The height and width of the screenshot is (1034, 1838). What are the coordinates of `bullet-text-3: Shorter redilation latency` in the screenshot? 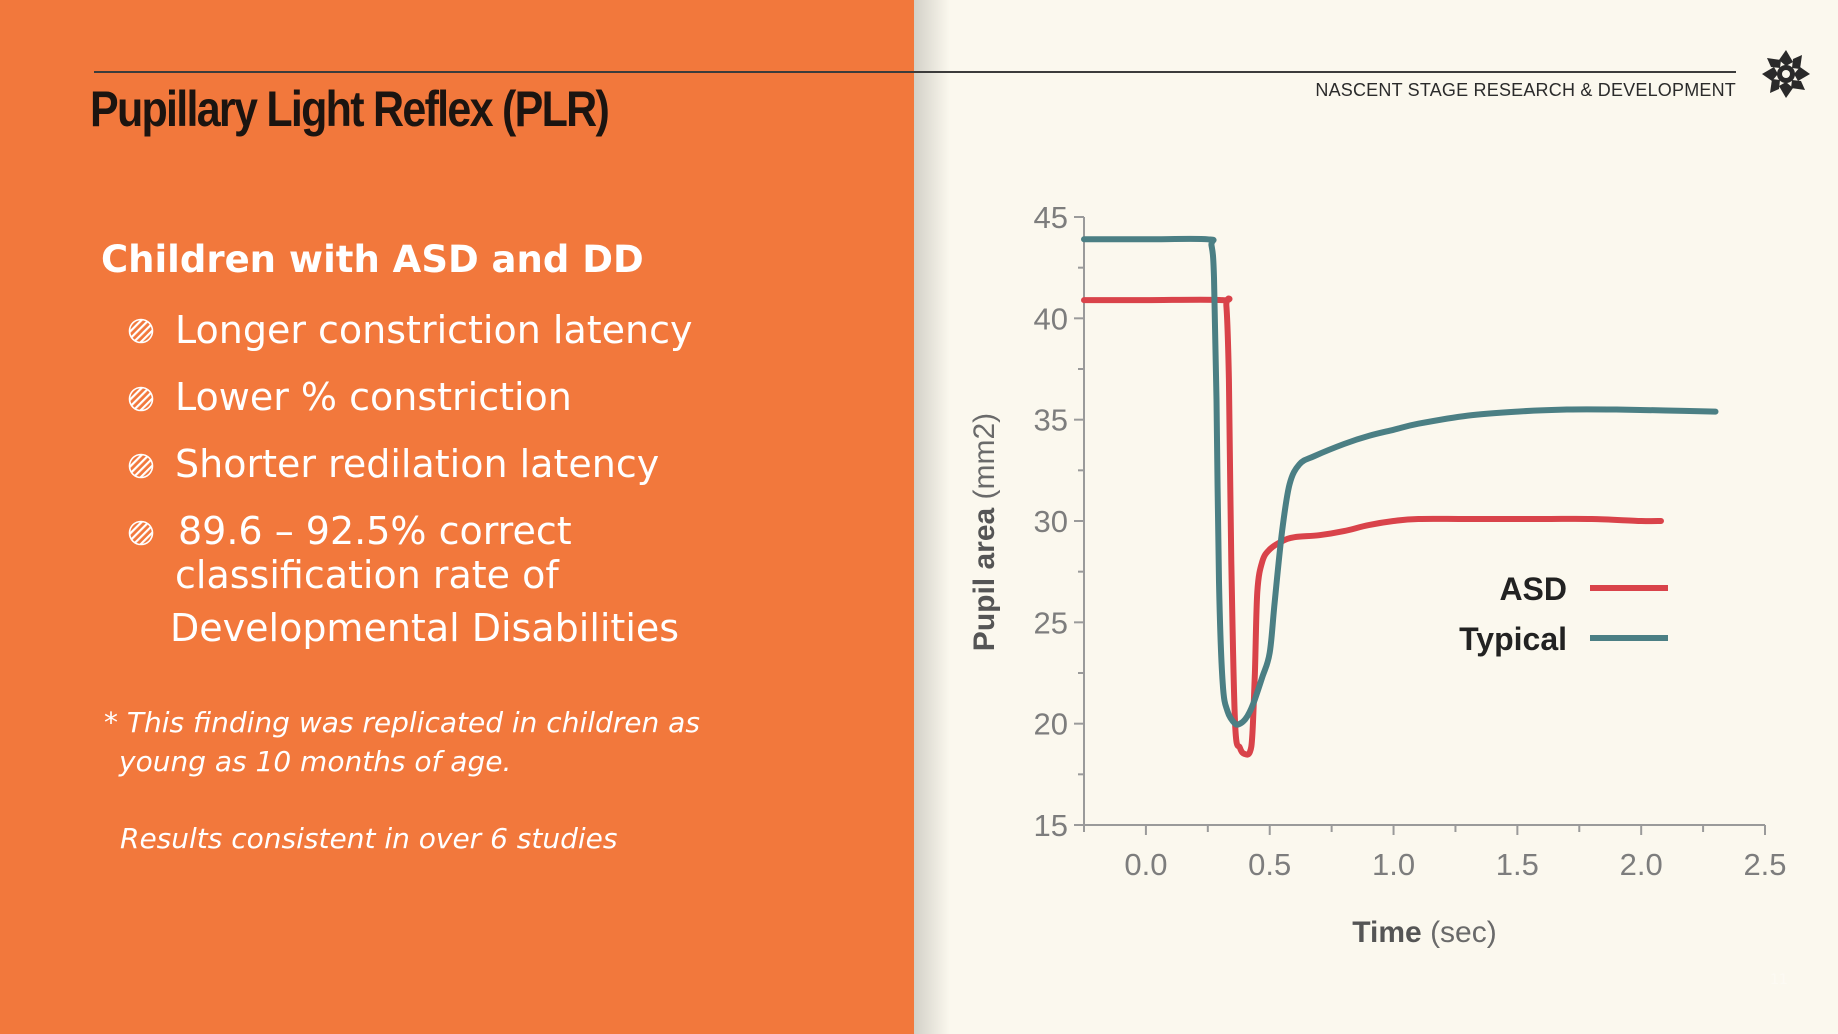 It's located at (417, 464).